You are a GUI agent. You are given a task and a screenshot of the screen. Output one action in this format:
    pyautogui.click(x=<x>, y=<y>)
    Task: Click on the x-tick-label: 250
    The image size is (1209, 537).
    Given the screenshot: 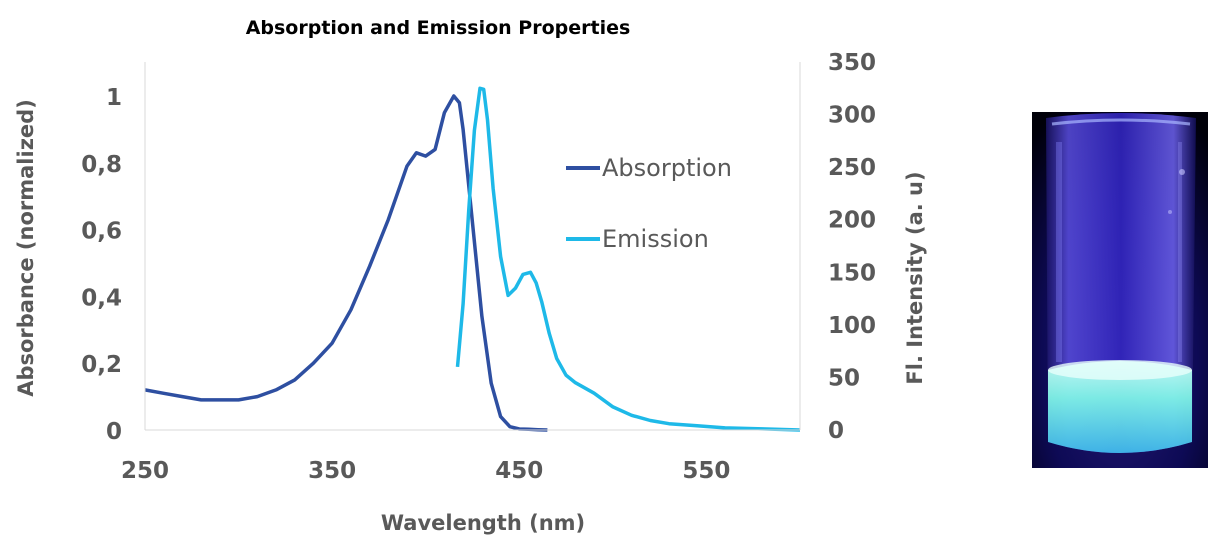 What is the action you would take?
    pyautogui.click(x=145, y=471)
    